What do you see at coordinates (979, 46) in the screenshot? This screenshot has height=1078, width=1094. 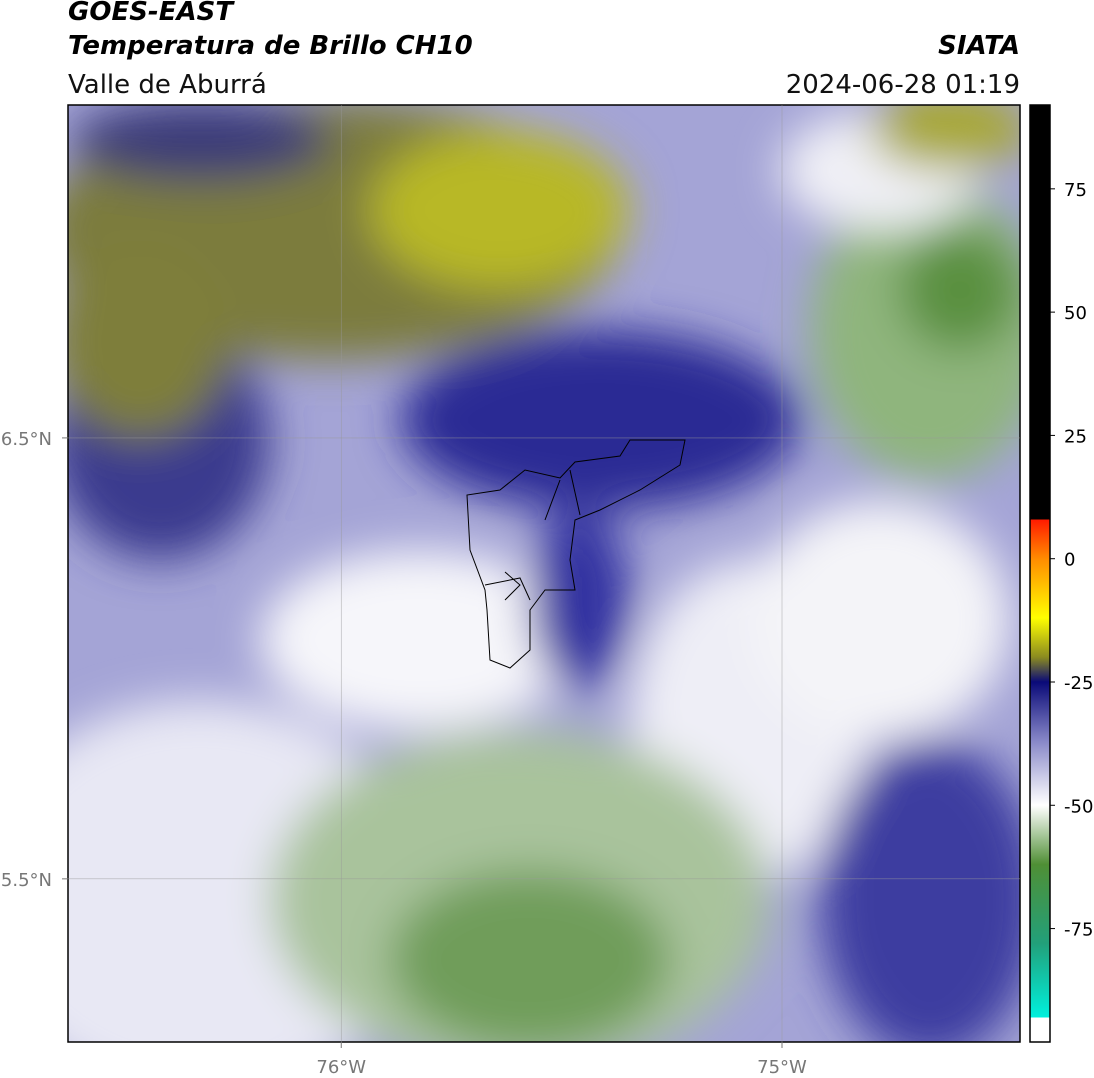 I see `source: SIATA` at bounding box center [979, 46].